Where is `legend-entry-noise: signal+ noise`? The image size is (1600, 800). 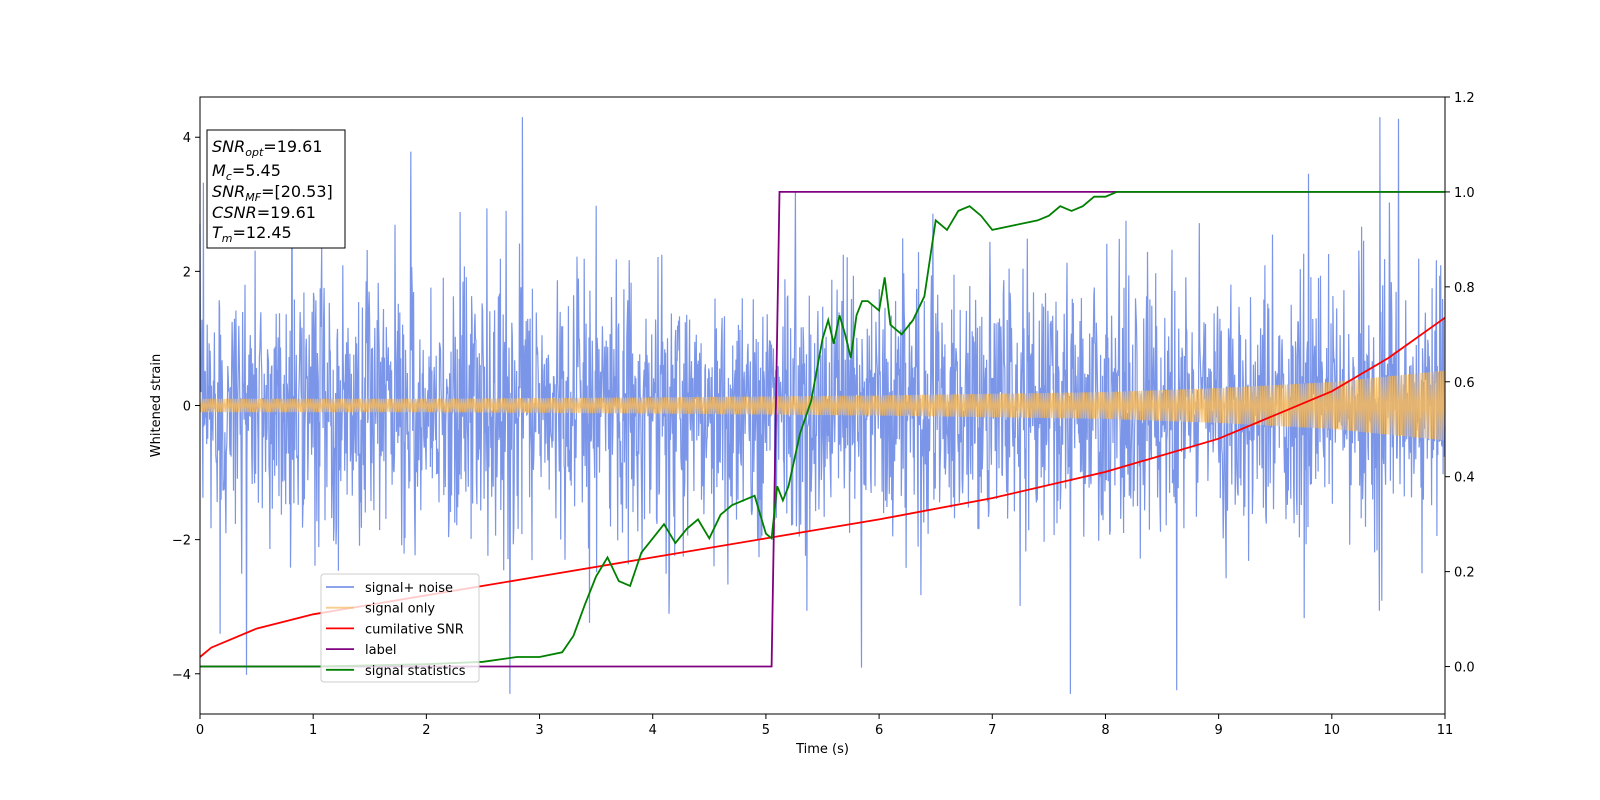
legend-entry-noise: signal+ noise is located at coordinates (389, 588).